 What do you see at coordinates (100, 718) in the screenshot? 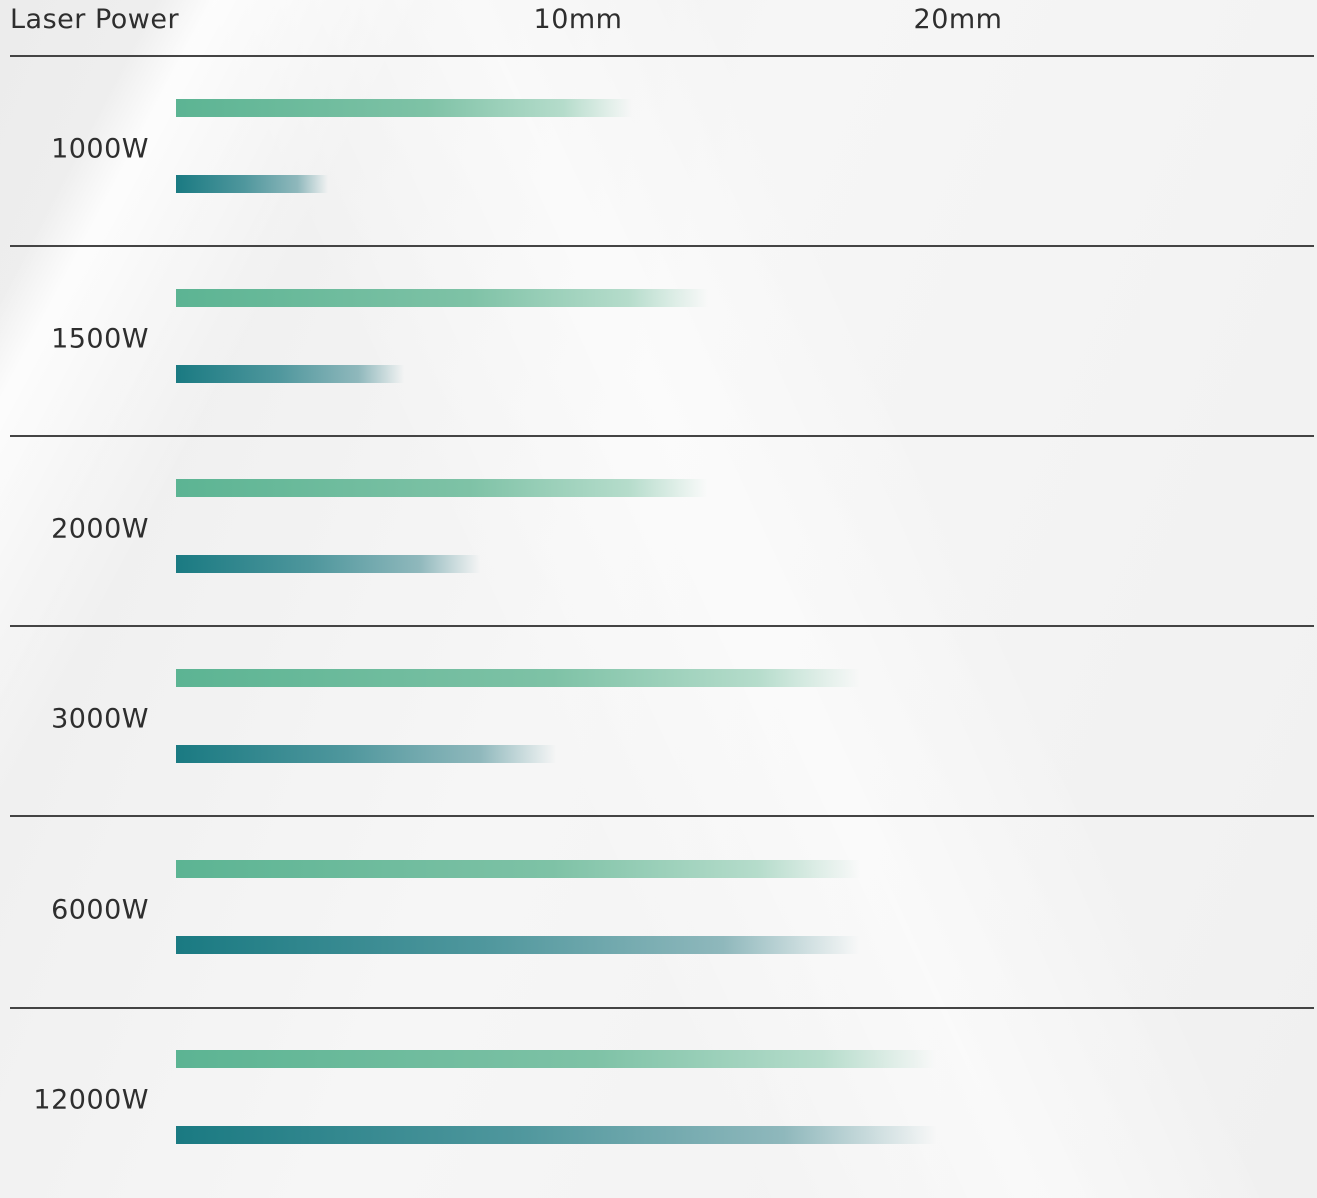
I see `power-label-3000w: 3000W` at bounding box center [100, 718].